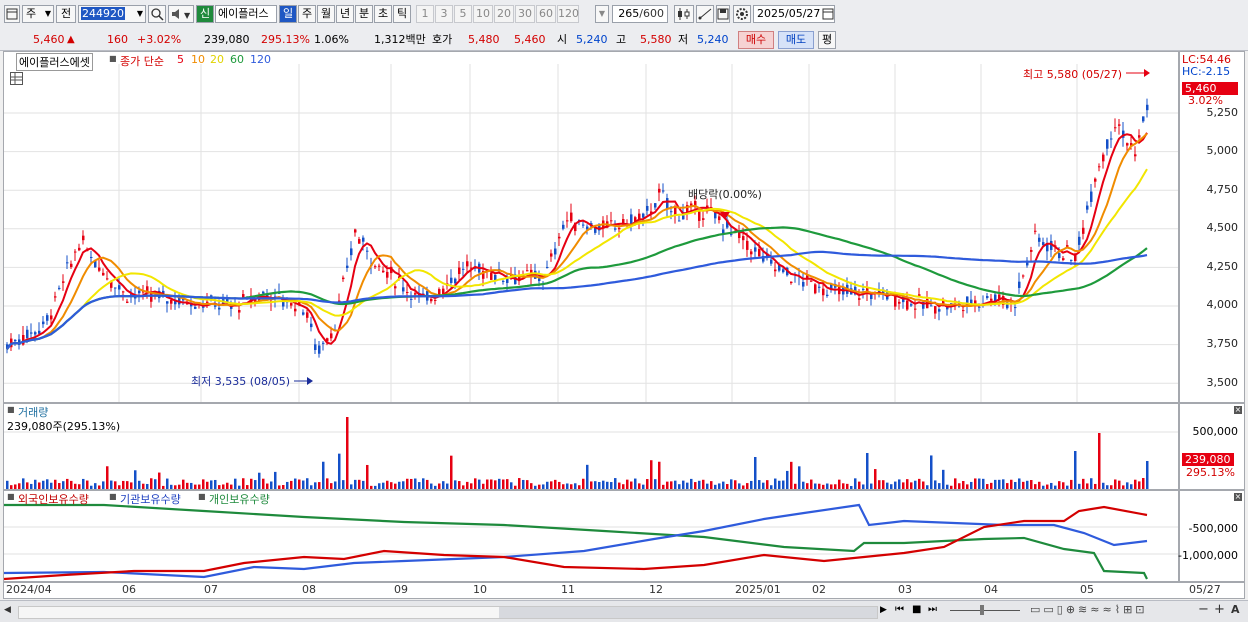 This screenshot has width=1248, height=622. I want to click on zoom-in-icon: +, so click(1219, 609).